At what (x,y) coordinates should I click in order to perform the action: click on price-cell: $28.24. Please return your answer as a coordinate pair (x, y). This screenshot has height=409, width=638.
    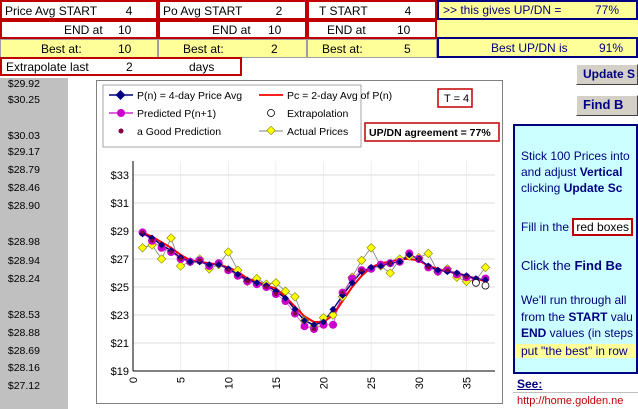
    Looking at the image, I should click on (23, 279).